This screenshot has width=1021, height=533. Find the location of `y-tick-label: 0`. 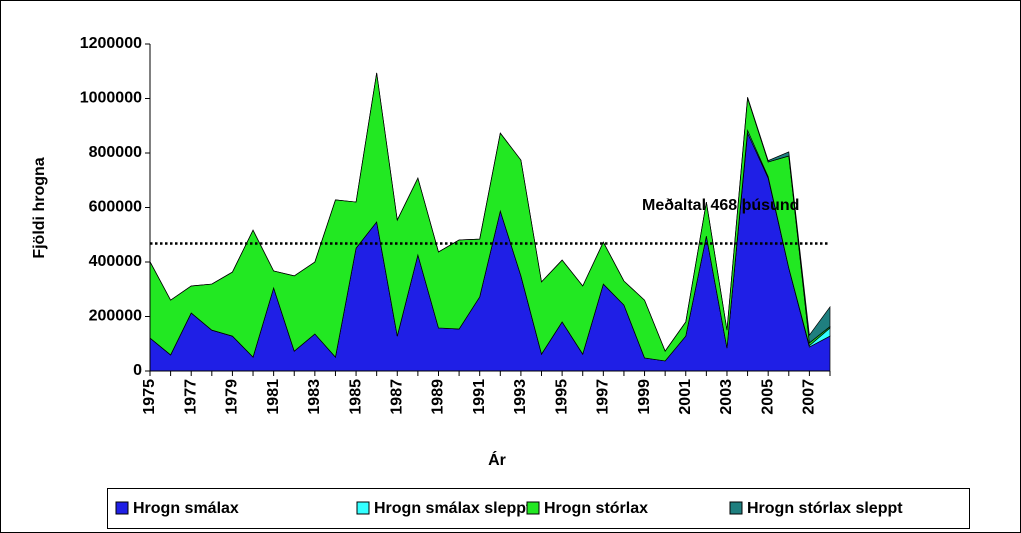

y-tick-label: 0 is located at coordinates (137, 370).